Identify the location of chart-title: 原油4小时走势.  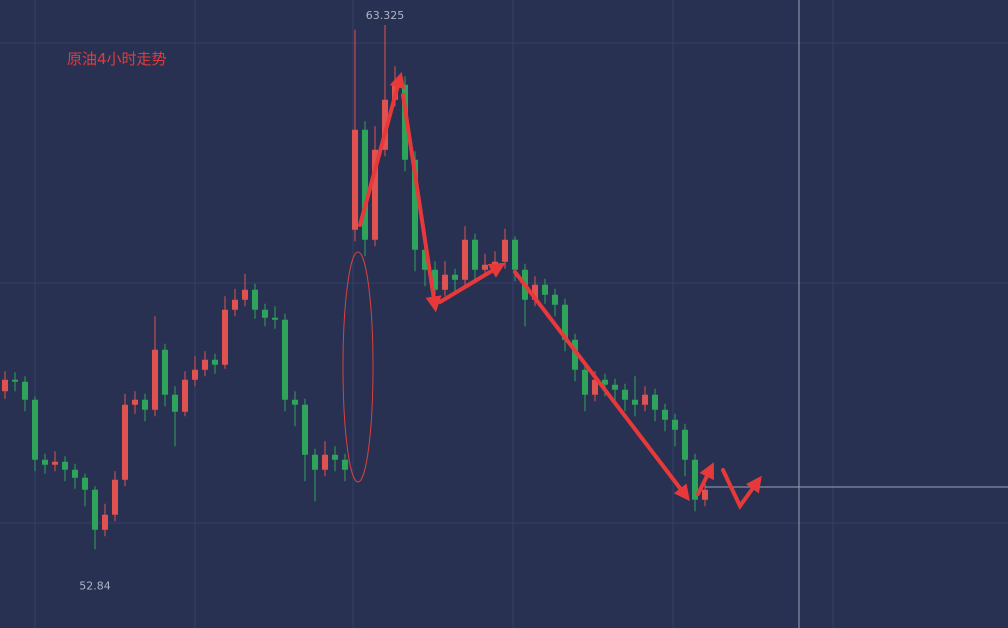
(117, 59).